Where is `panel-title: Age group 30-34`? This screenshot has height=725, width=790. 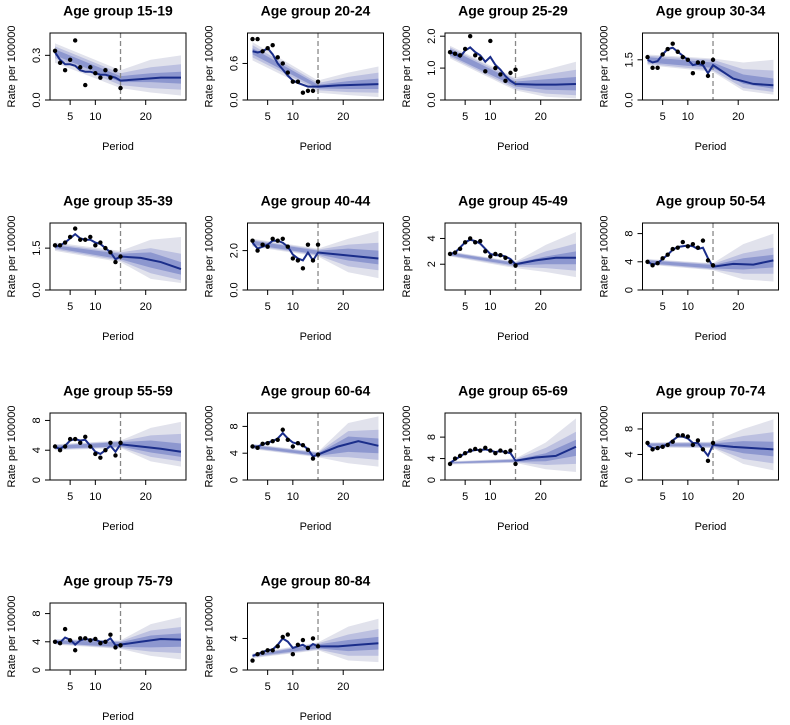 panel-title: Age group 30-34 is located at coordinates (711, 11).